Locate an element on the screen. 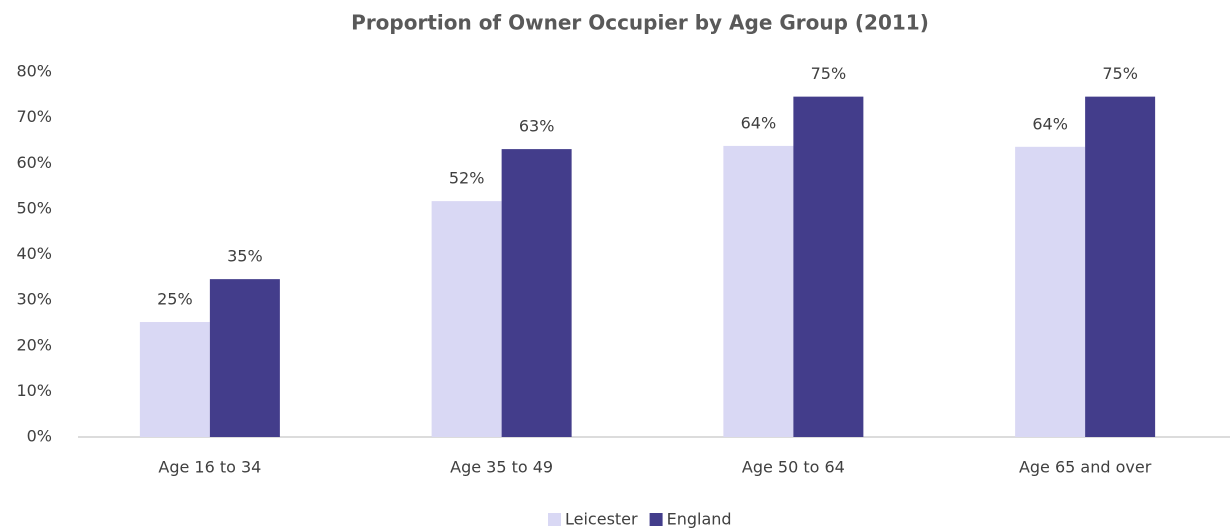 This screenshot has width=1232, height=530. x-tick-label: Age 16 to 34 is located at coordinates (209, 467).